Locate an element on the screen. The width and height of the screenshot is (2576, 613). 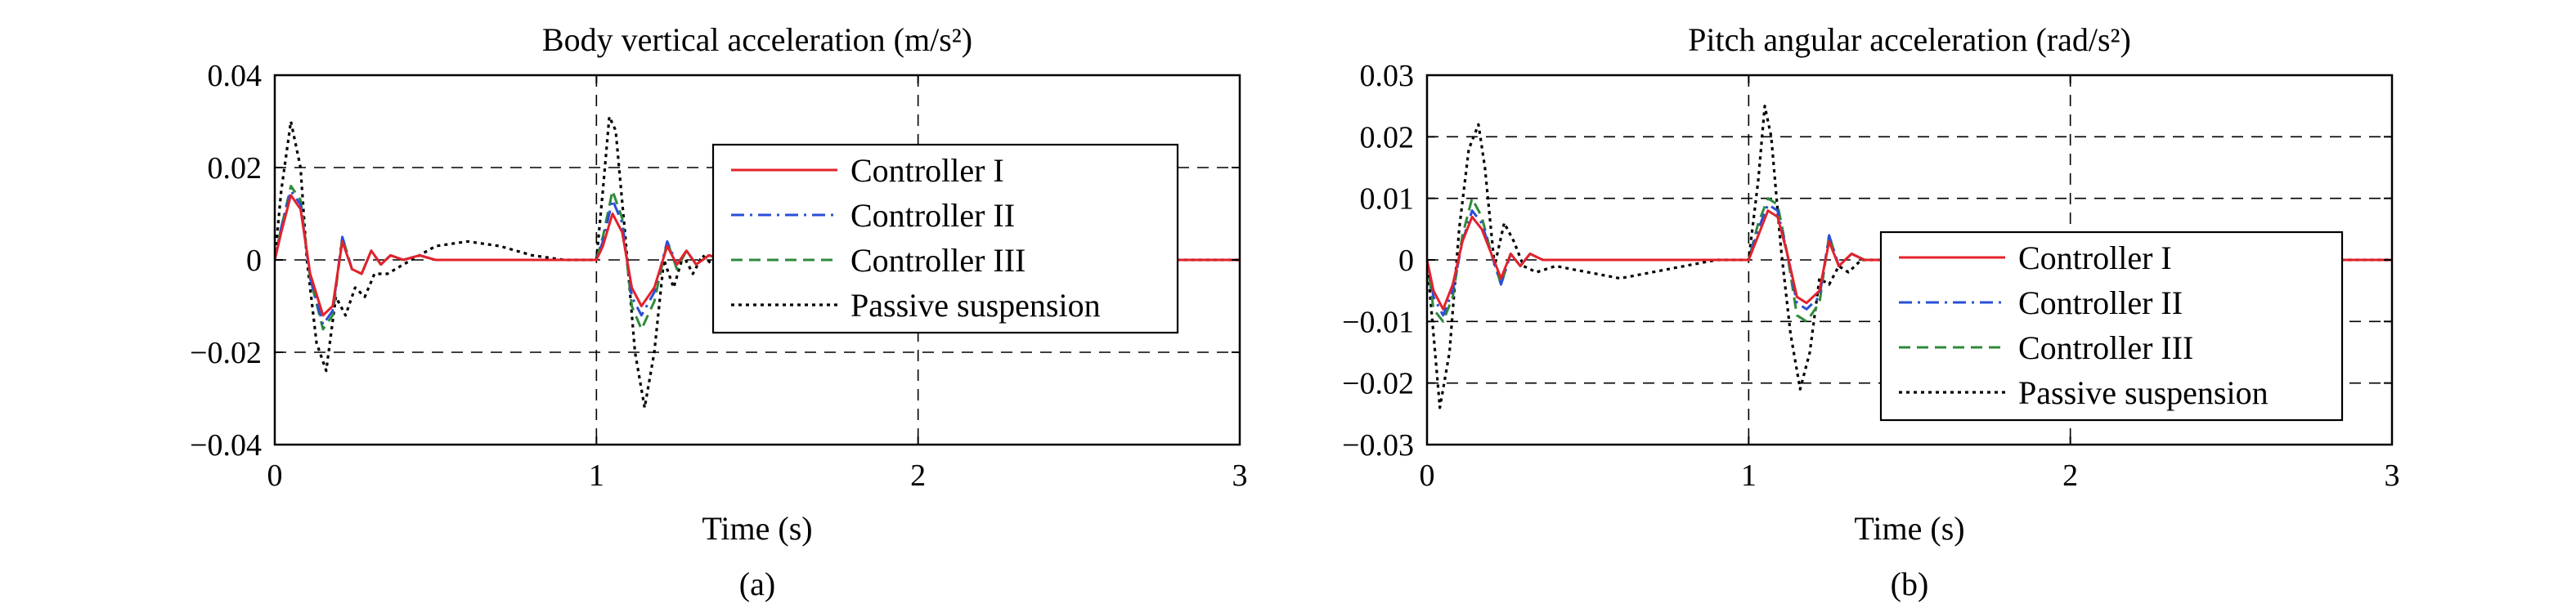
y-tick-label: −0.04 is located at coordinates (226, 446).